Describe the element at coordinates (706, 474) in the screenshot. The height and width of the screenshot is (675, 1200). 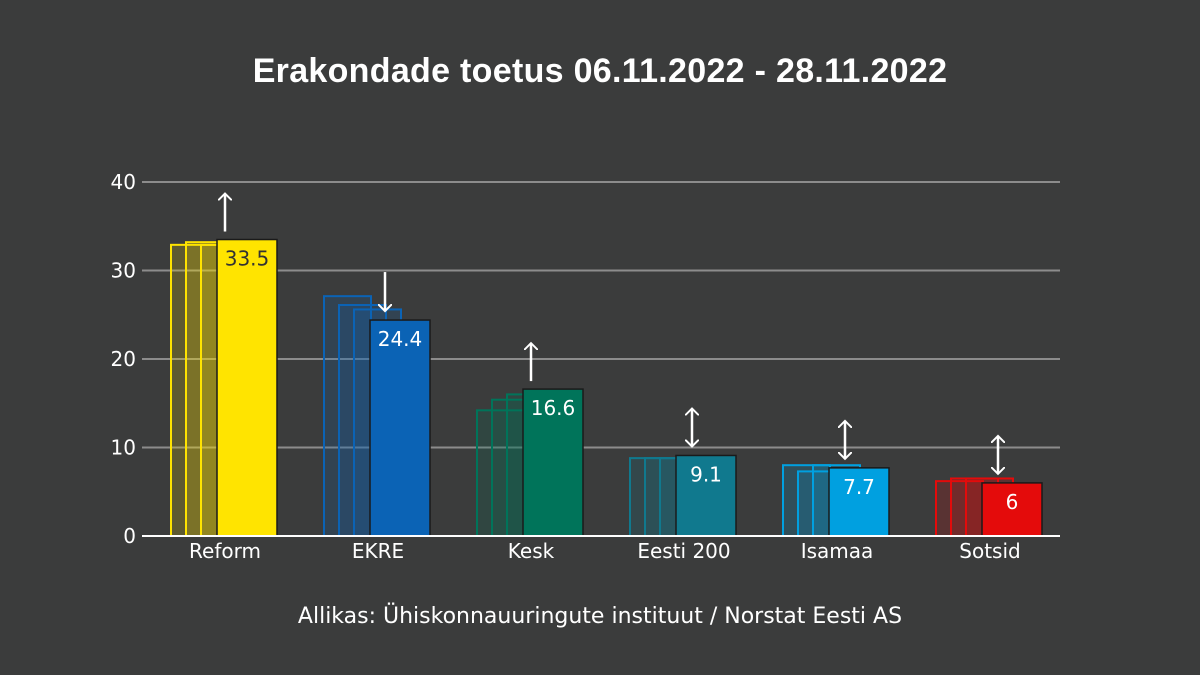
I see `value-label: 9.1` at that location.